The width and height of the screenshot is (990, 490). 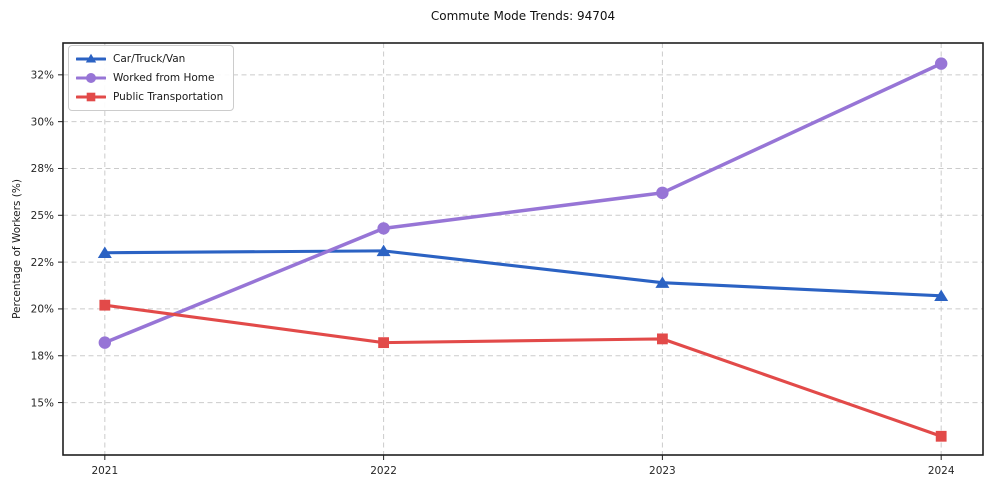 I want to click on legend-item-worked-from-home: Worked from Home, so click(x=149, y=78).